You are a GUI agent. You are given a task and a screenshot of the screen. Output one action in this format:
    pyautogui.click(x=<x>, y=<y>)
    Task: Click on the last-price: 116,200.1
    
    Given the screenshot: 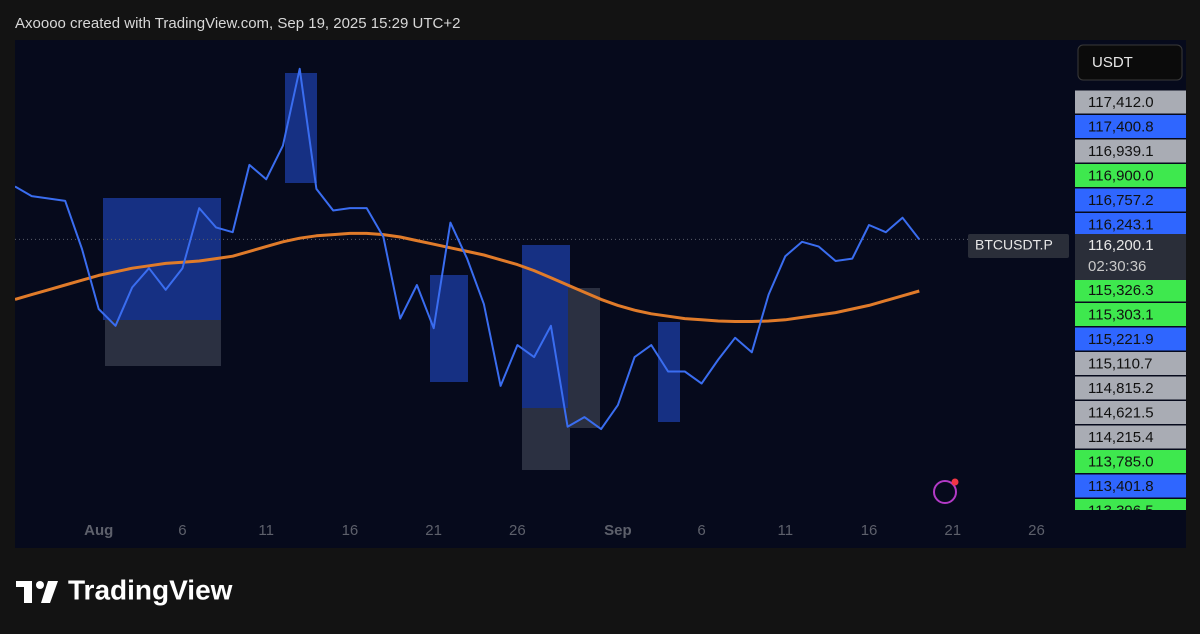 What is the action you would take?
    pyautogui.click(x=1121, y=245)
    